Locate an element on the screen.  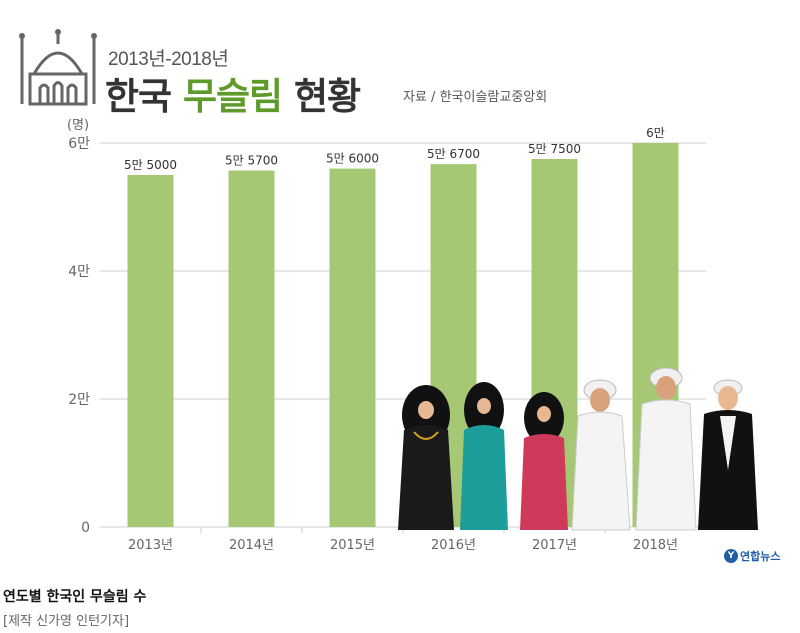
people-illustration is located at coordinates (578, 449).